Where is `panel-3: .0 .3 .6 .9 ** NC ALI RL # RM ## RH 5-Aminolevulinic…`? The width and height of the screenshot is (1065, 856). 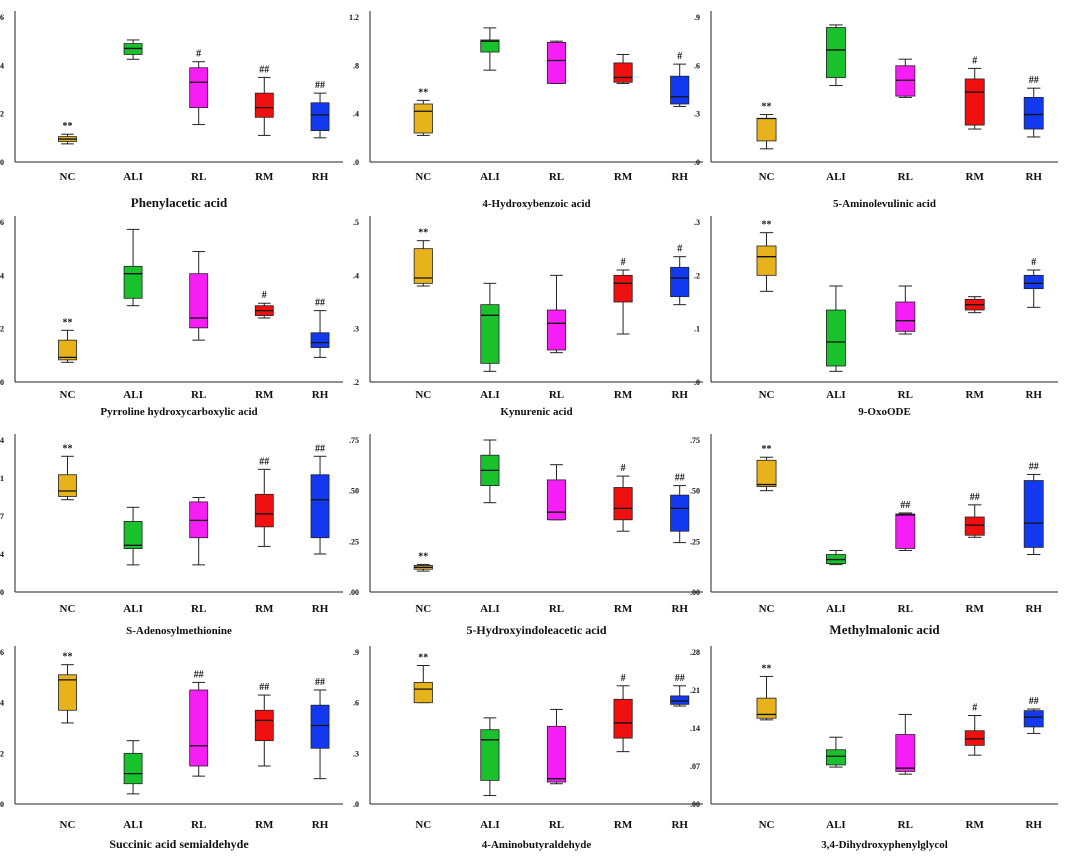 panel-3: .0 .3 .6 .9 ** NC ALI RL # RM ## RH 5-Aminolevulinic… is located at coordinates (876, 110).